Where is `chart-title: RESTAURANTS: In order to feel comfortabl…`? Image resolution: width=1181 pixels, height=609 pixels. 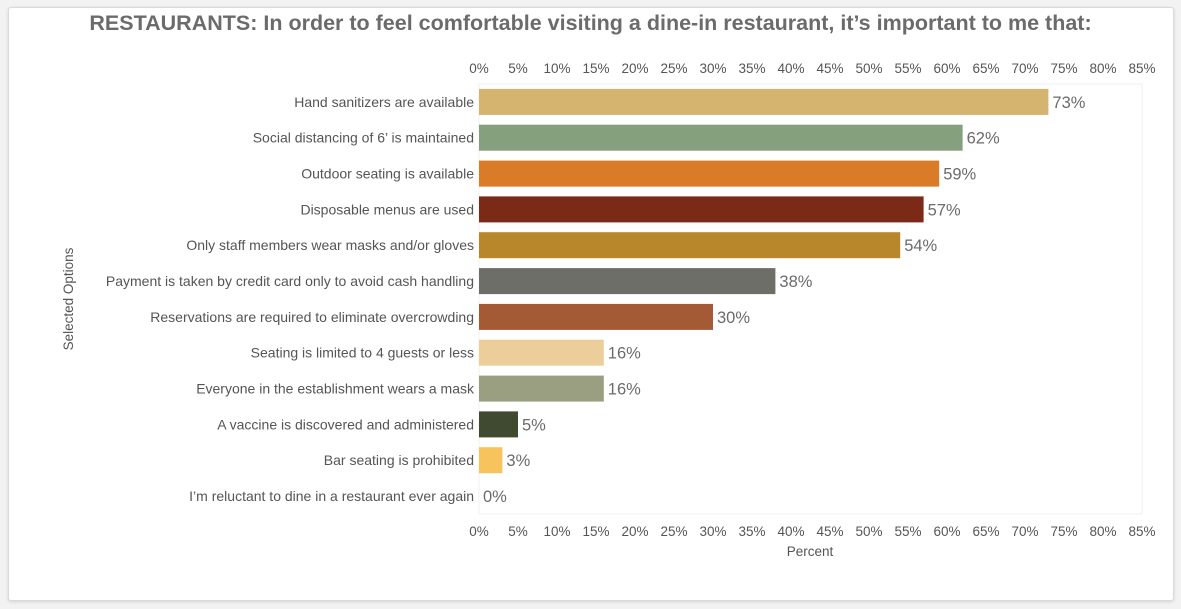
chart-title: RESTAURANTS: In order to feel comfortabl… is located at coordinates (590, 23).